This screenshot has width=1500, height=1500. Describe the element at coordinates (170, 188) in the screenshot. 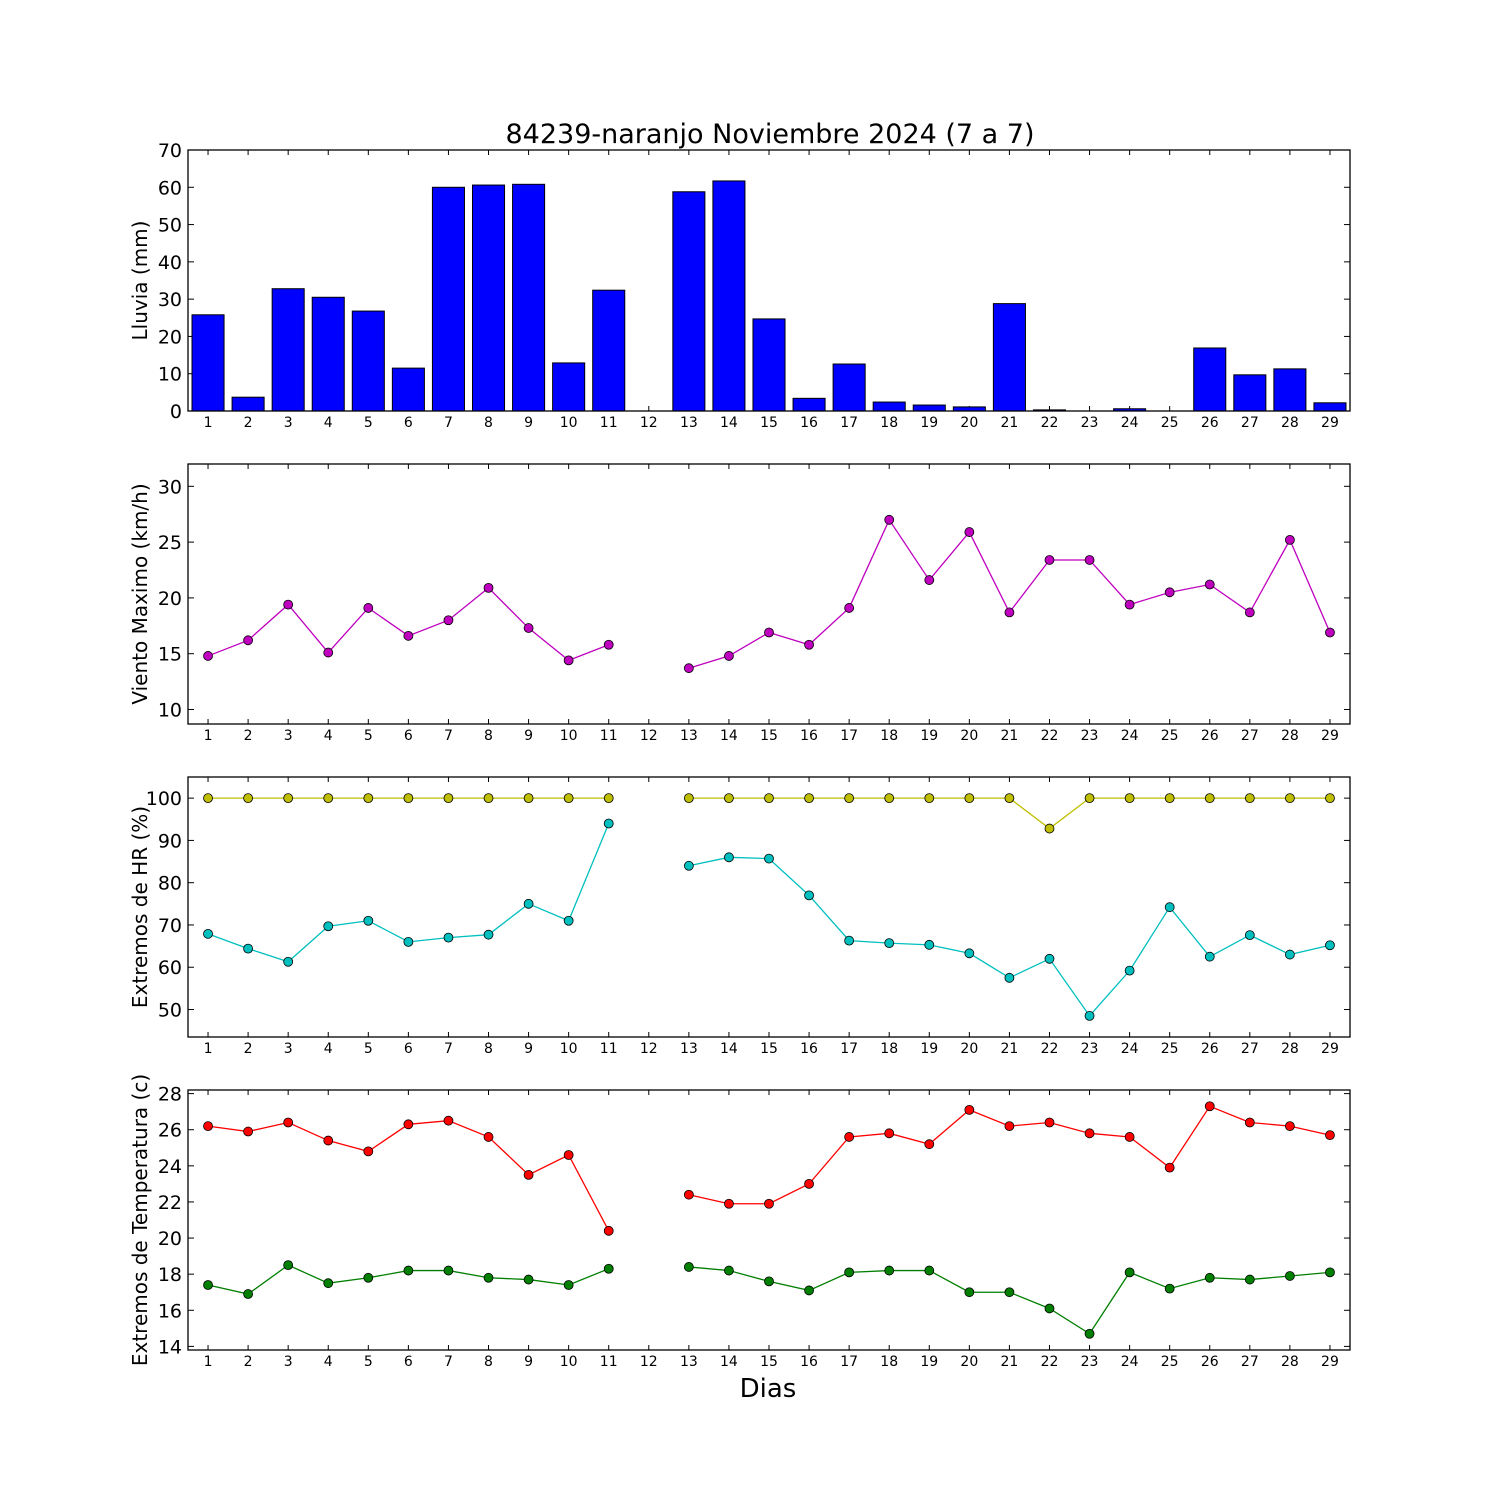

I see `lluvia-y-tick-label: 60` at that location.